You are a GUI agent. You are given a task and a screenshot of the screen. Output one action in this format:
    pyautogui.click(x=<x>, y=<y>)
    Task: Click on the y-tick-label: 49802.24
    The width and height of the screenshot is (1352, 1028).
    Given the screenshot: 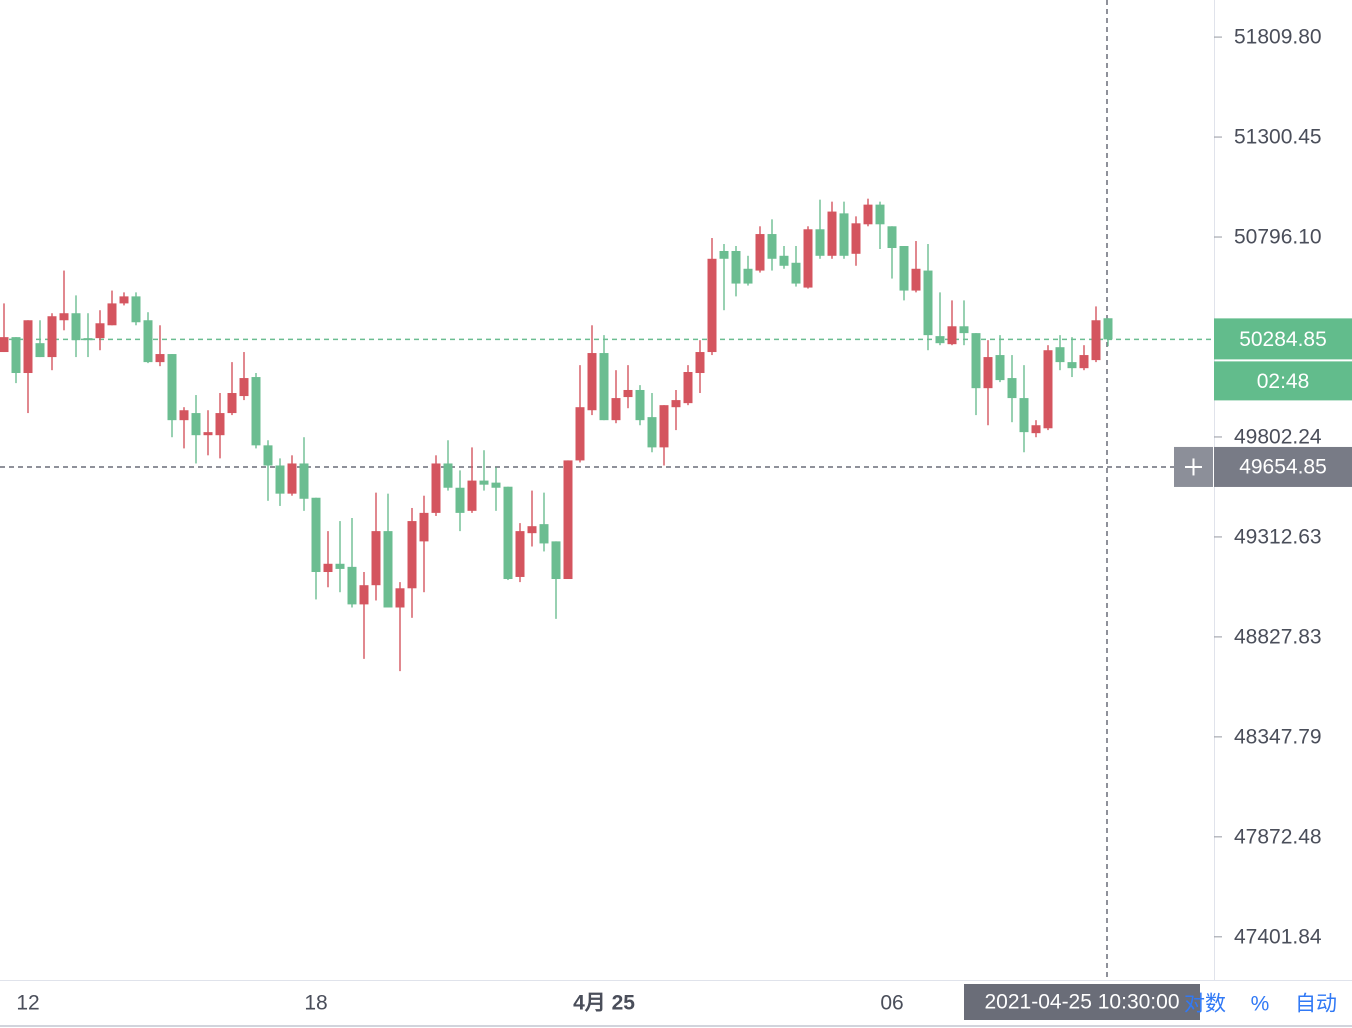 What is the action you would take?
    pyautogui.click(x=1278, y=437)
    